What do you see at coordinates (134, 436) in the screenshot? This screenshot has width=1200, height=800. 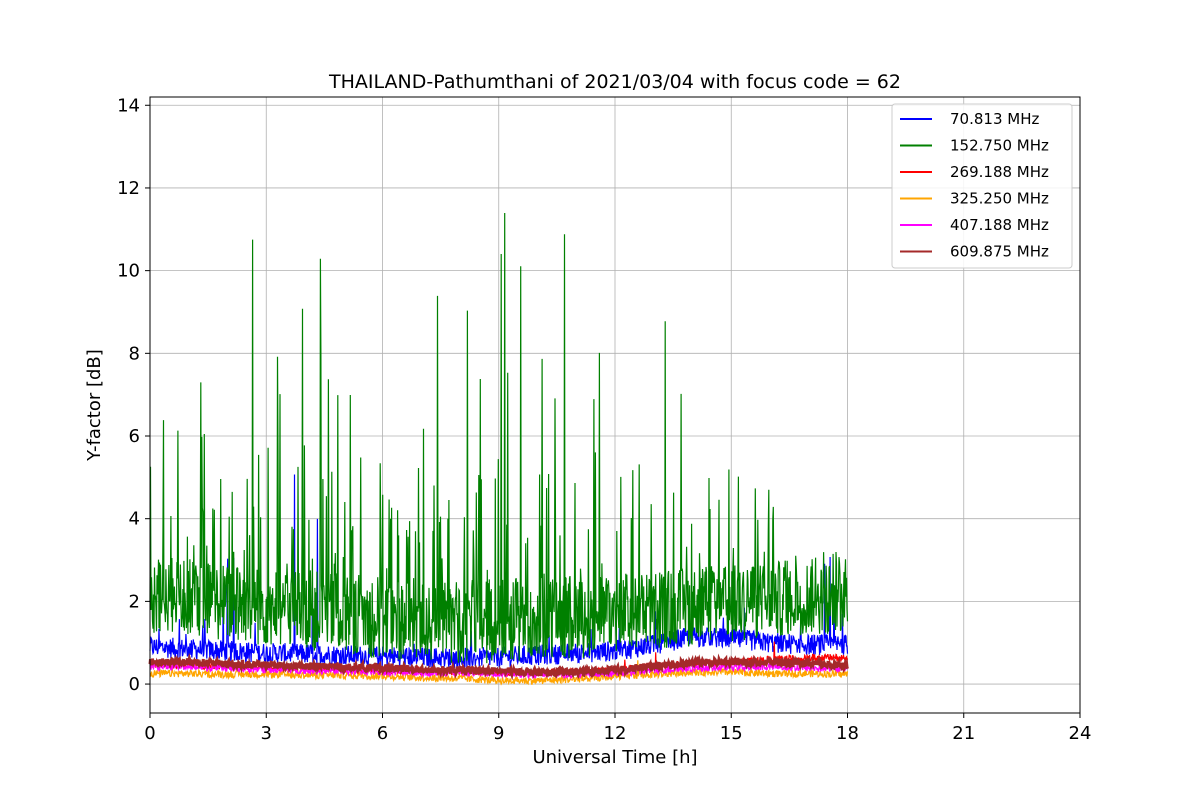 I see `y-tick-label: 6` at bounding box center [134, 436].